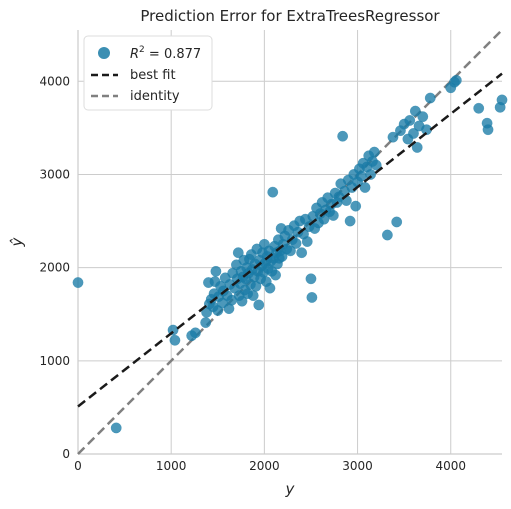 This screenshot has width=511, height=509. Describe the element at coordinates (134, 54) in the screenshot. I see `legend-r2-symbol: R` at that location.